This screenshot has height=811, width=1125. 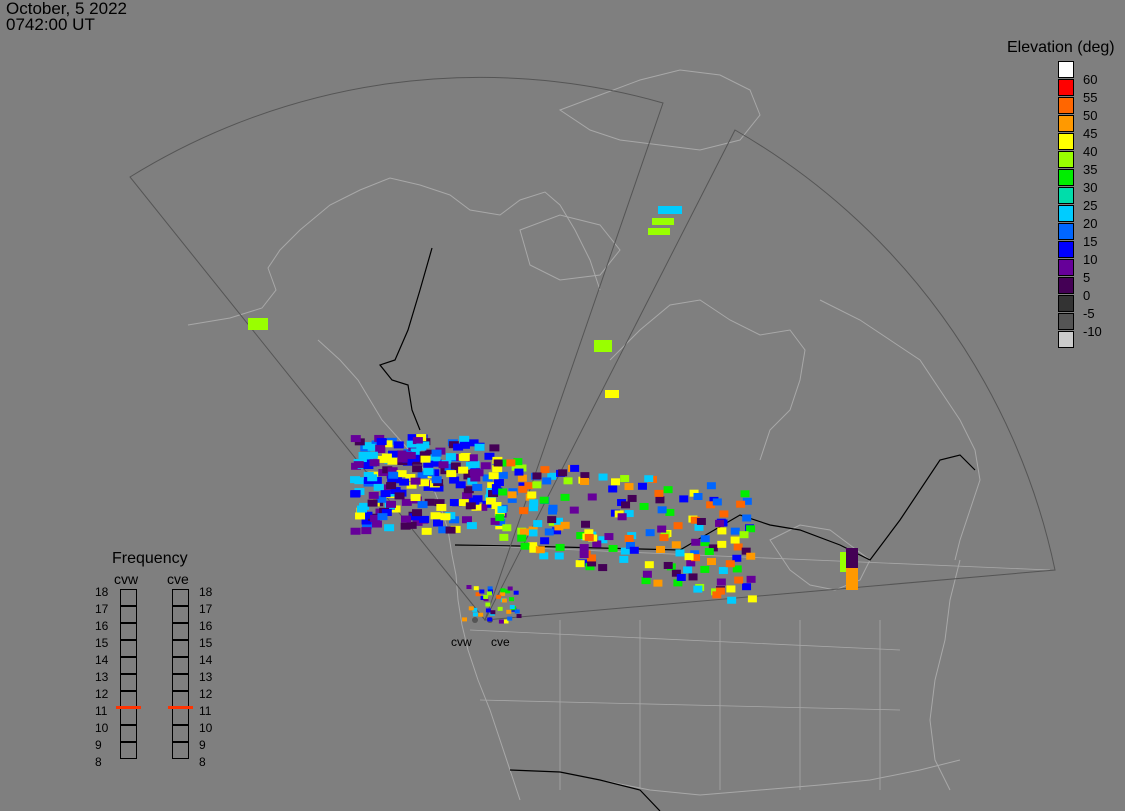 What do you see at coordinates (206, 694) in the screenshot?
I see `frequency-label: 12` at bounding box center [206, 694].